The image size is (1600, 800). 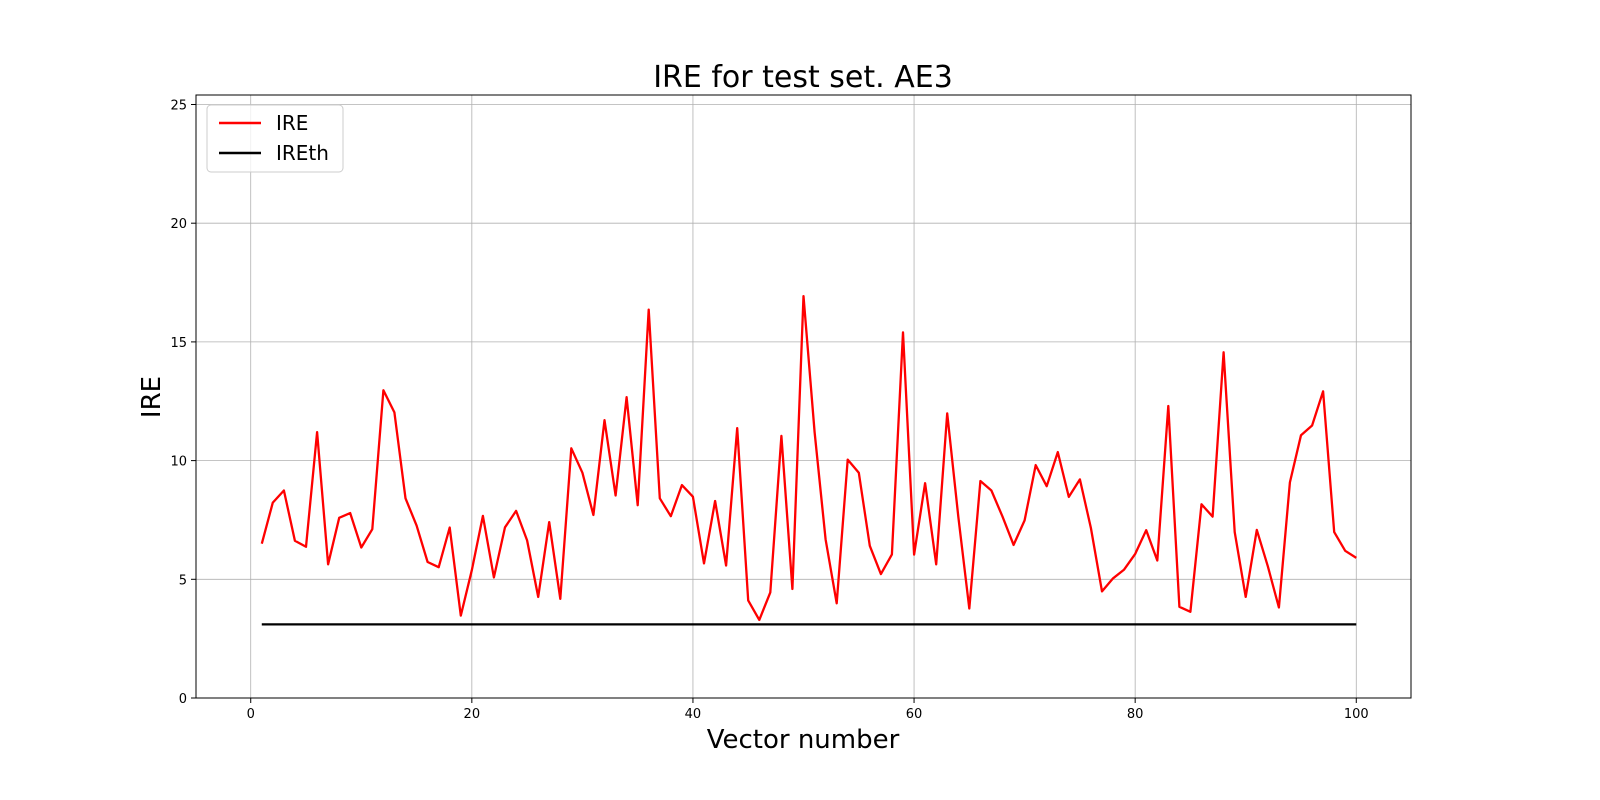 I want to click on legend: IRE IREth, so click(x=275, y=138).